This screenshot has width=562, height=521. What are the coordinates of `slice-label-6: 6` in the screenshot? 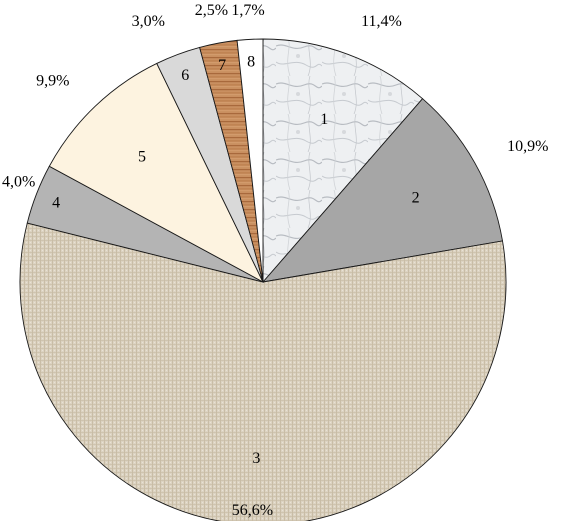 It's located at (185, 75).